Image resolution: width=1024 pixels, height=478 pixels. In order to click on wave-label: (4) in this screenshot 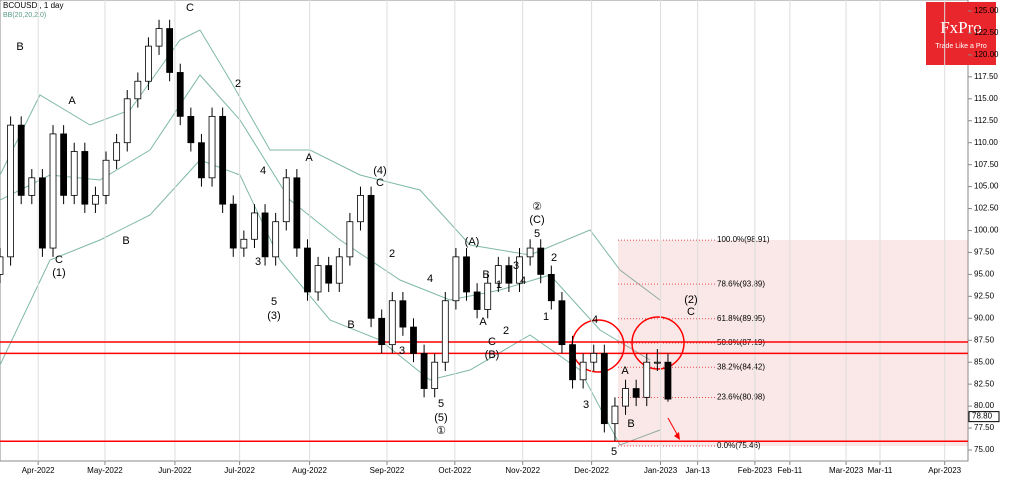, I will do `click(379, 171)`.